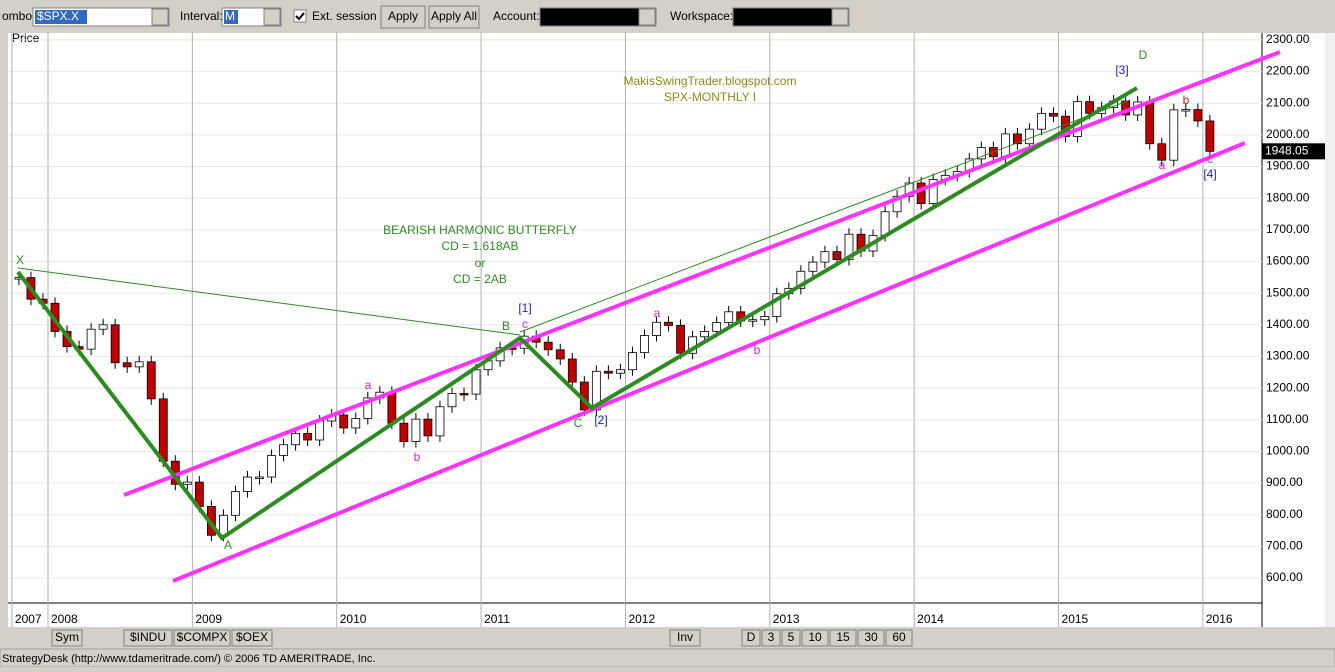 This screenshot has height=672, width=1335. Describe the element at coordinates (269, 301) in the screenshot. I see `xb-line` at that location.